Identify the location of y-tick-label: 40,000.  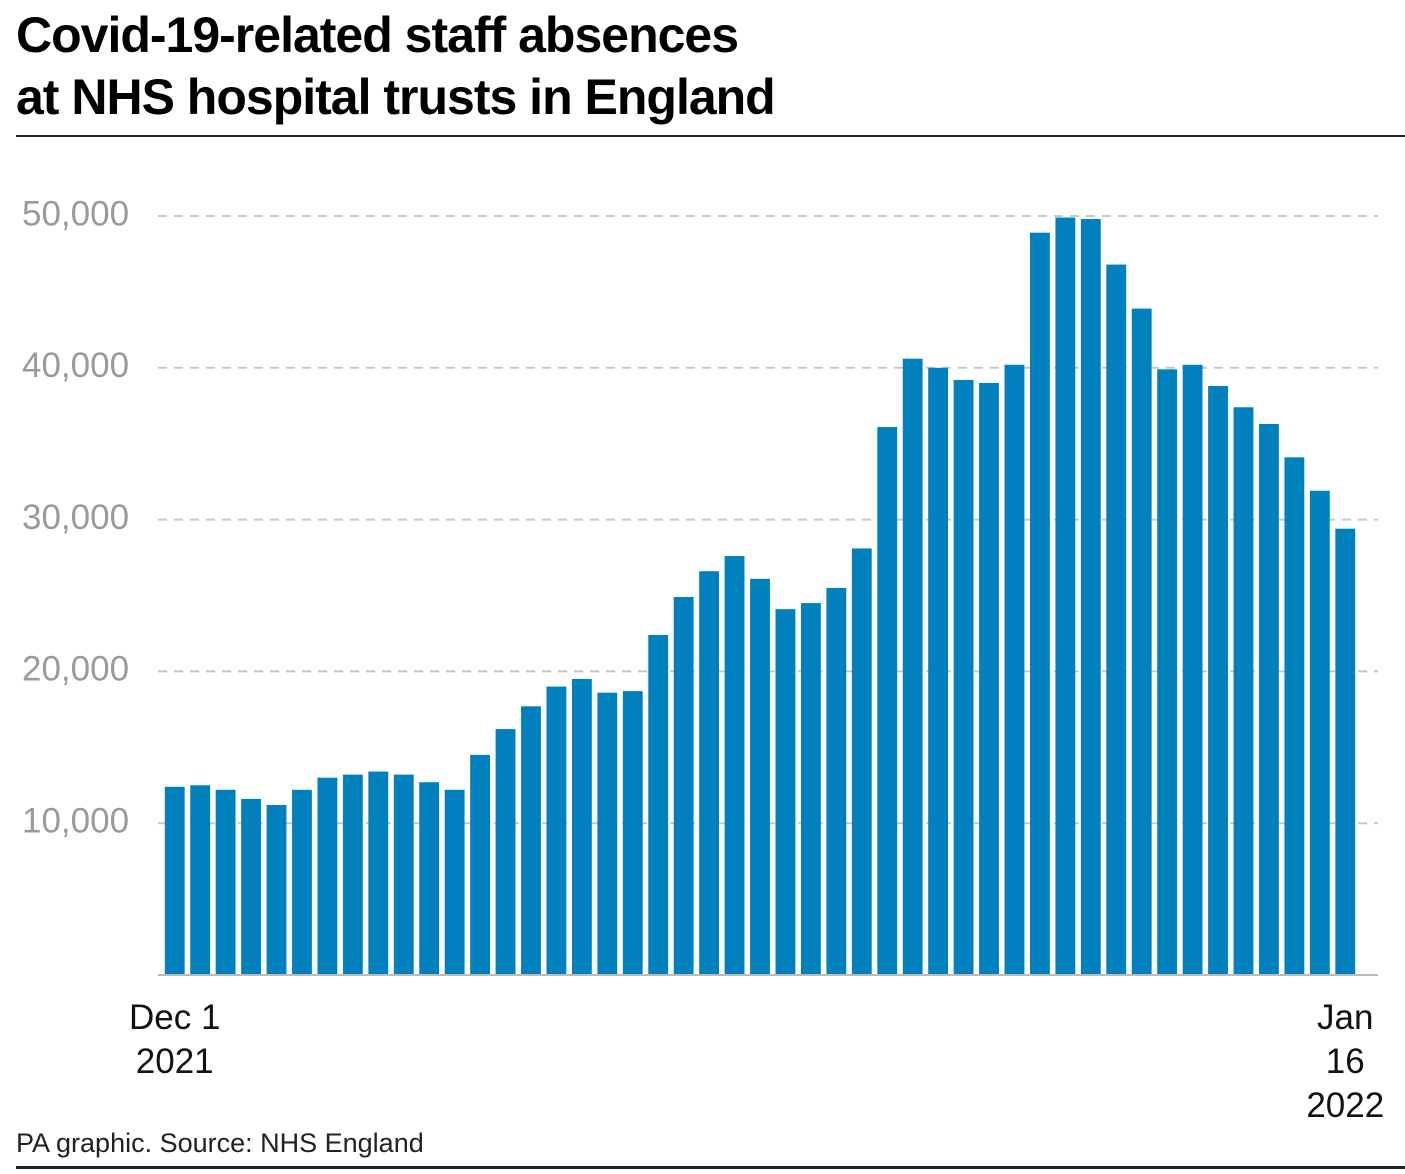
(75, 365).